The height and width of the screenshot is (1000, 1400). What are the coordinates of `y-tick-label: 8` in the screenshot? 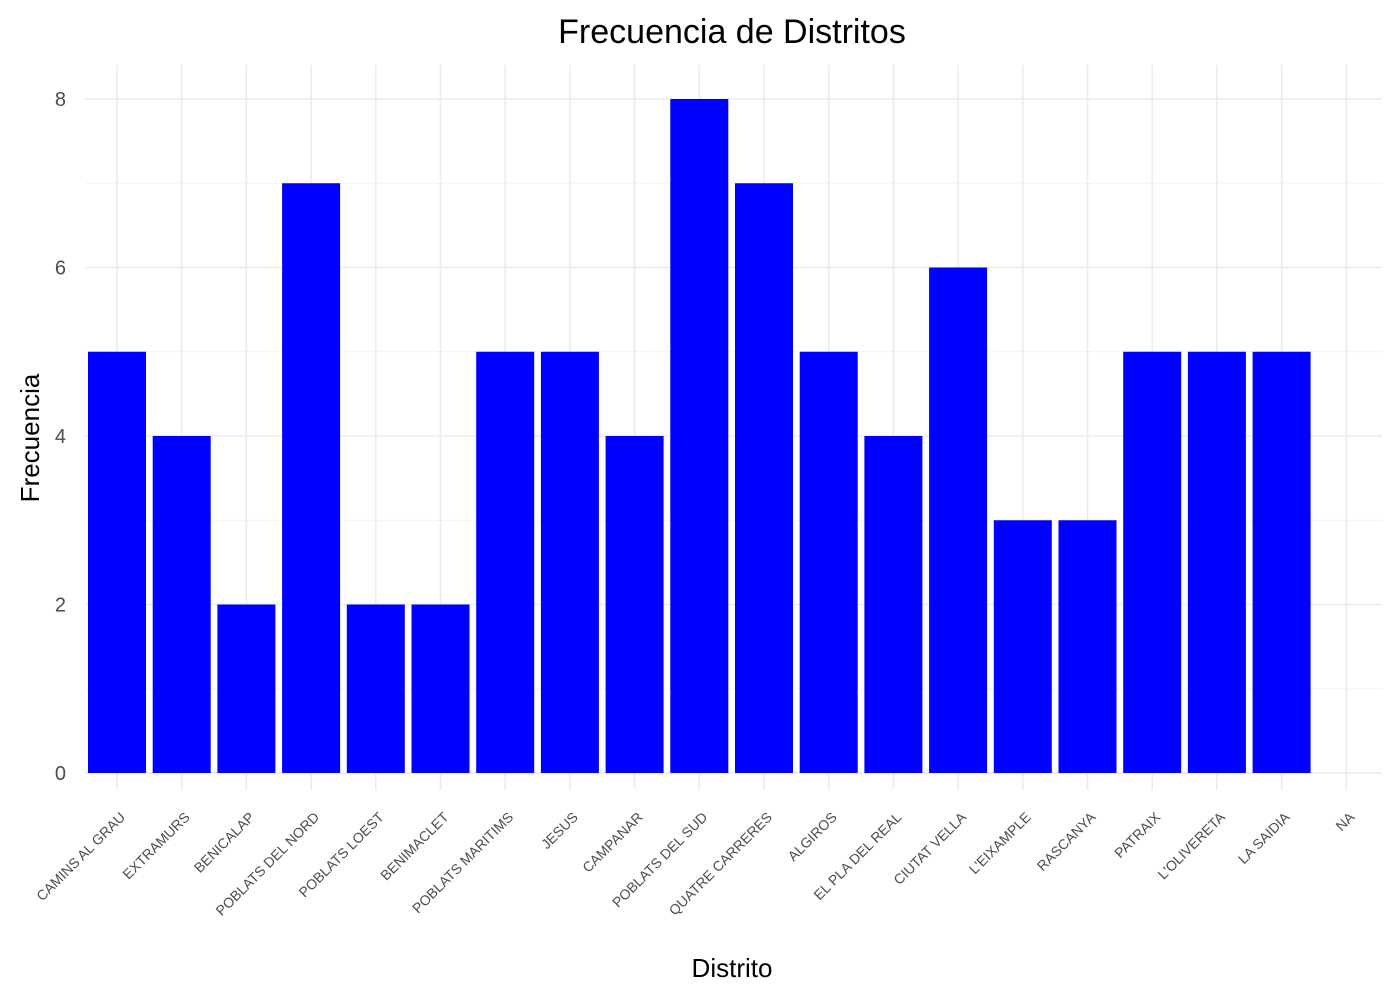 It's located at (60, 100).